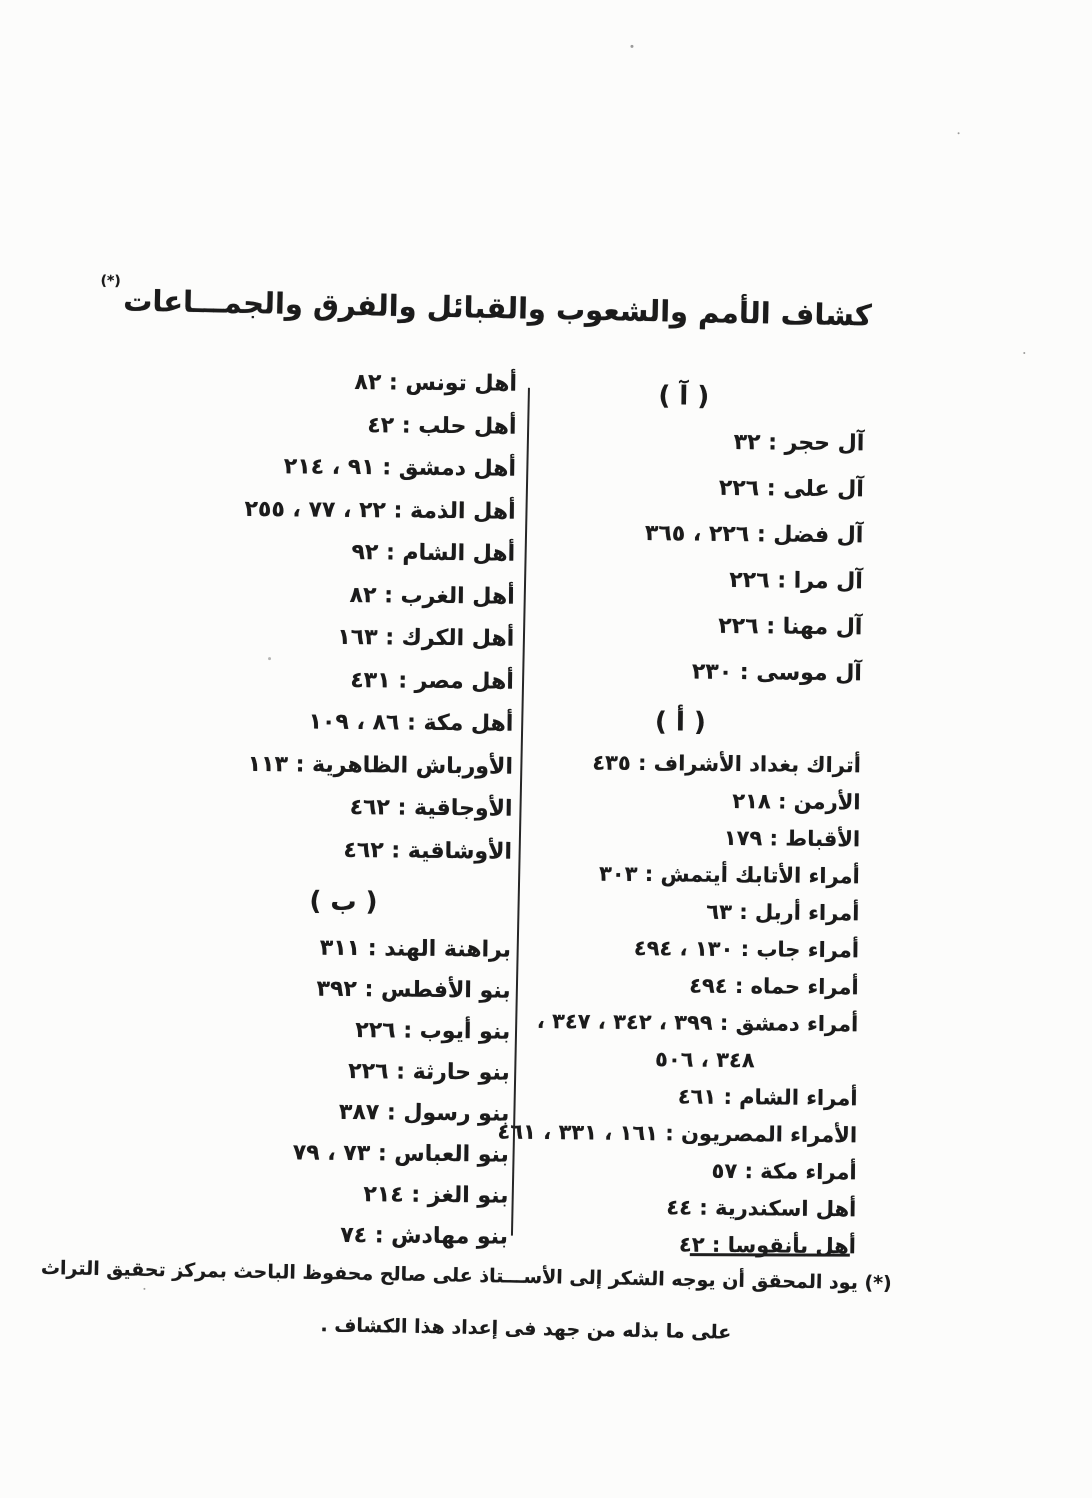  I want to click on index-entry: أهل تونس : ٨٢, so click(437, 383).